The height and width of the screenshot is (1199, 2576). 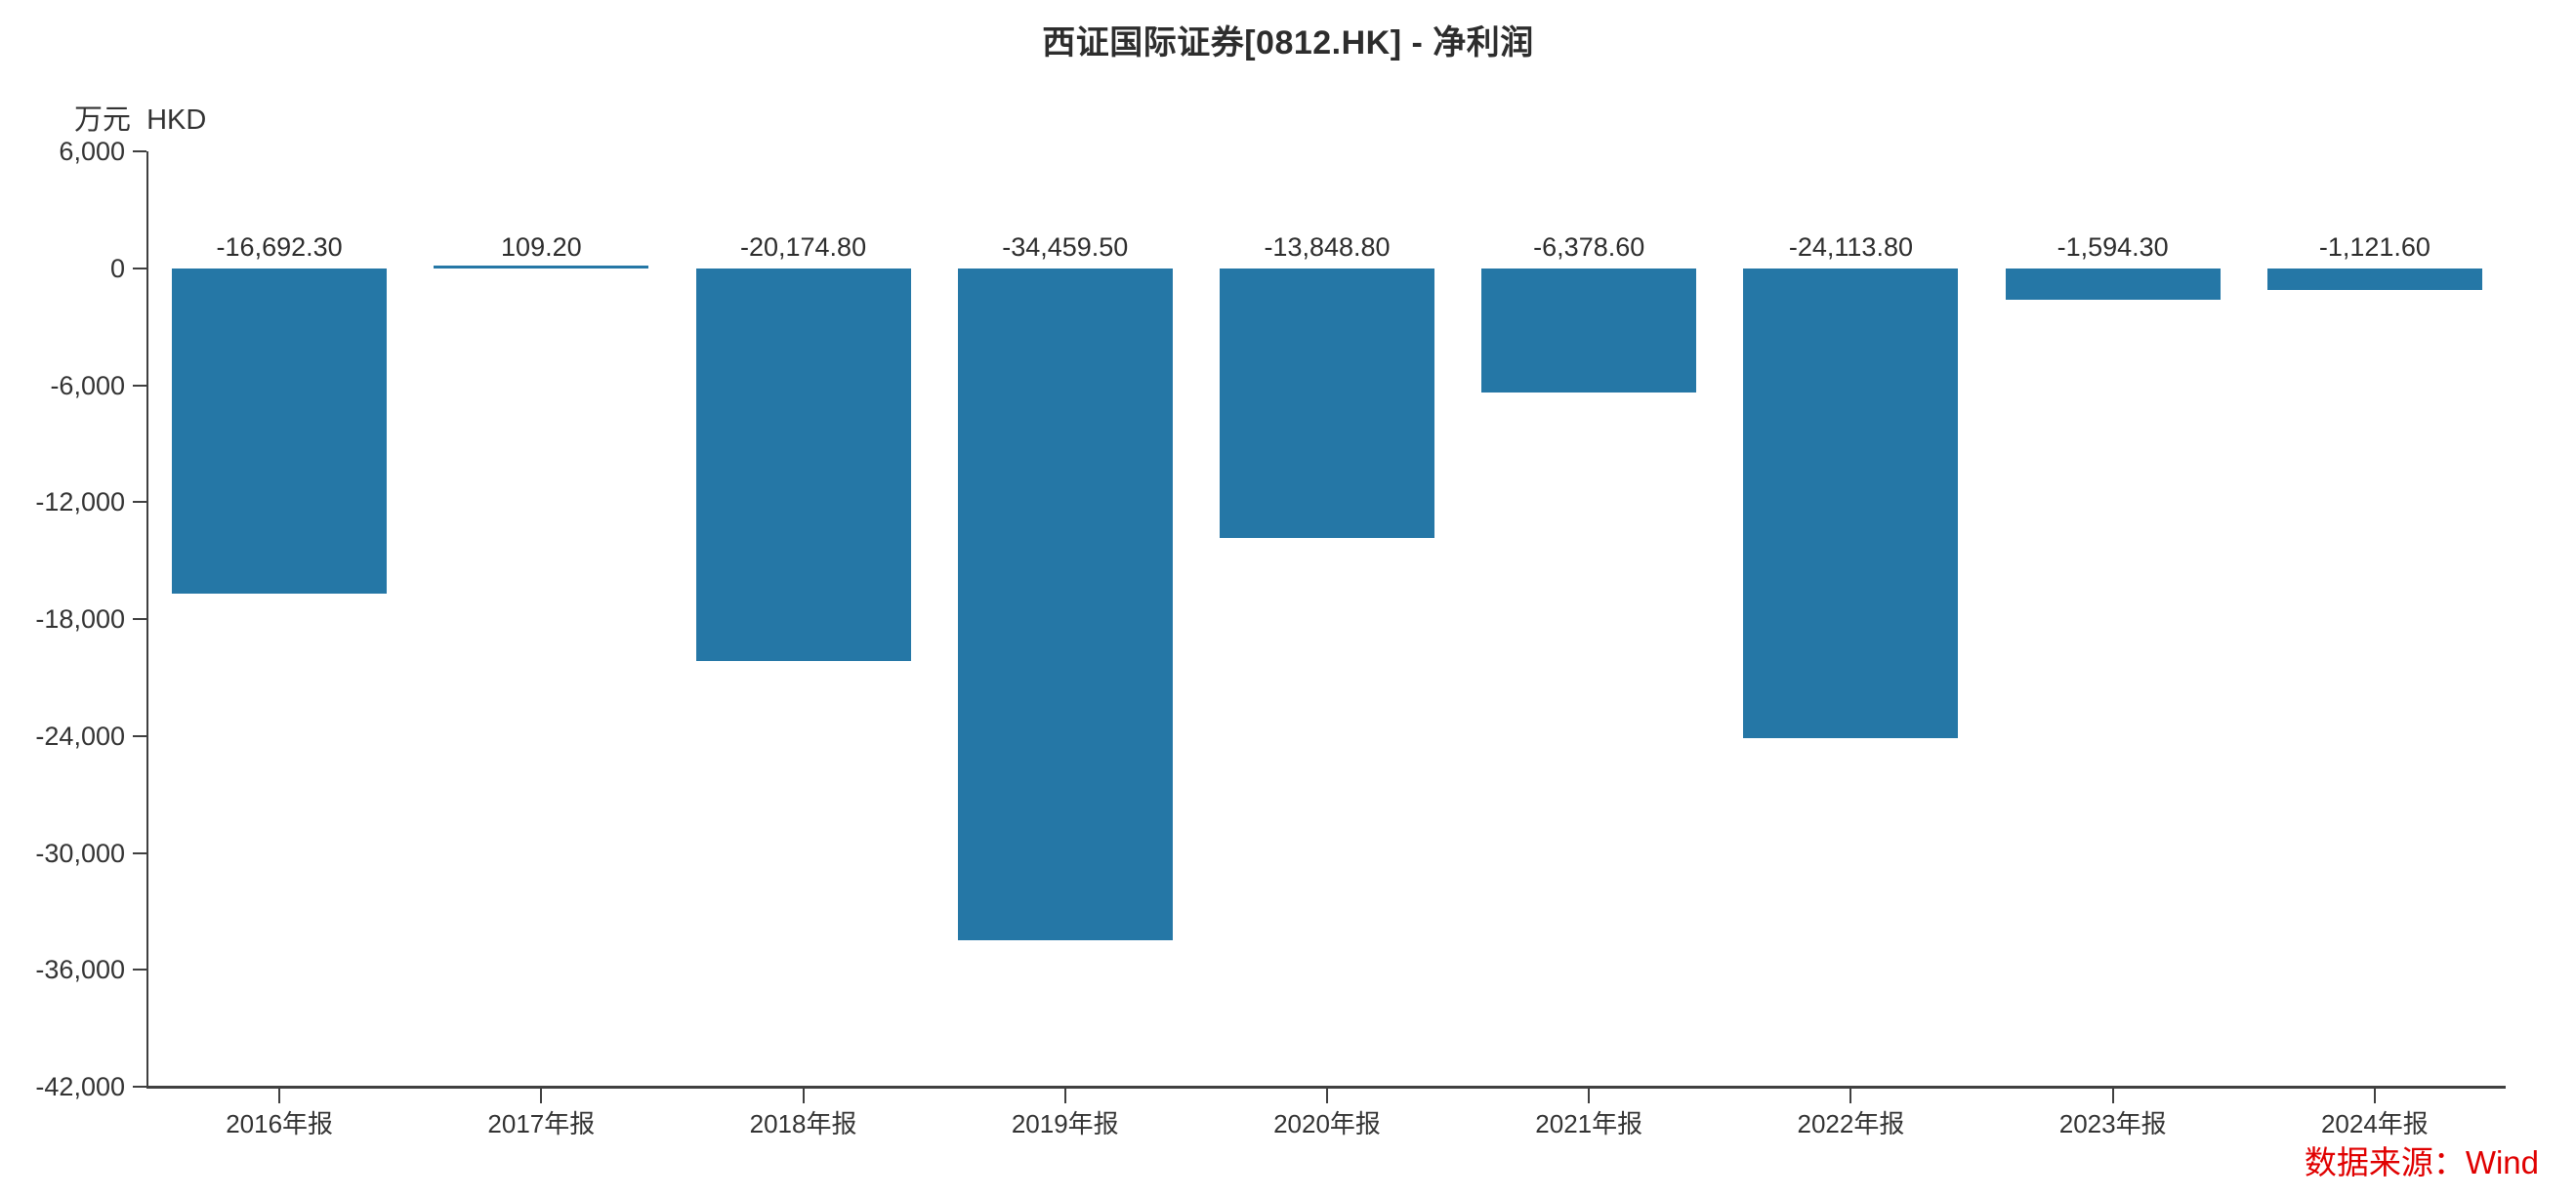 What do you see at coordinates (1065, 1123) in the screenshot?
I see `x-axis-tick-label: 2019年报` at bounding box center [1065, 1123].